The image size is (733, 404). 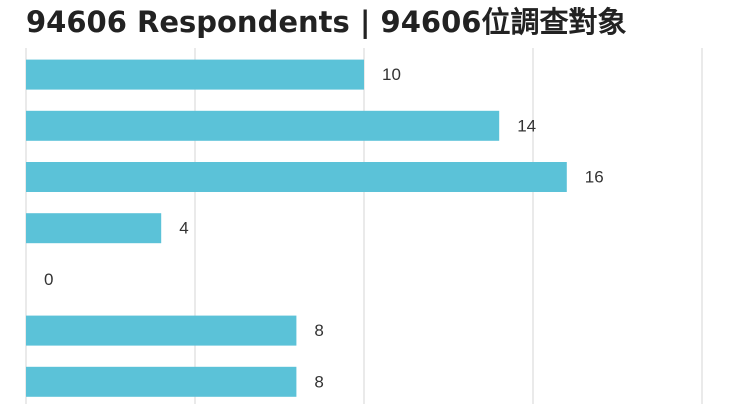 I want to click on value-label: 0, so click(x=48, y=279).